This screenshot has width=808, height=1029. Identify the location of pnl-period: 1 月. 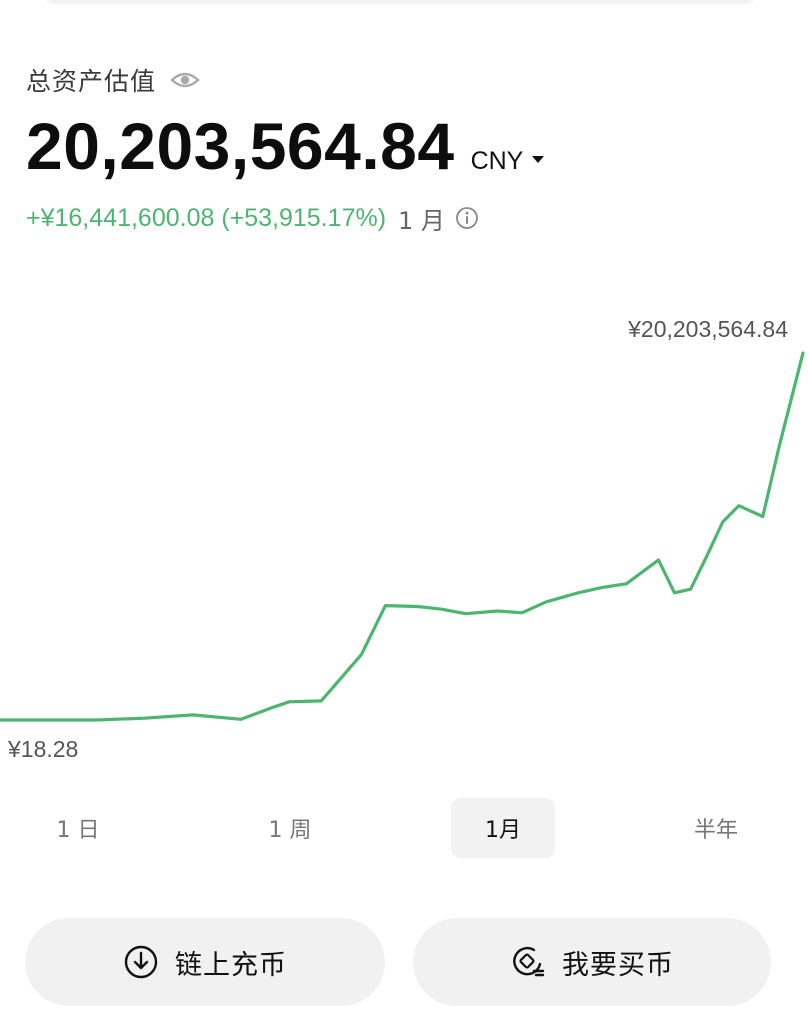
(421, 220).